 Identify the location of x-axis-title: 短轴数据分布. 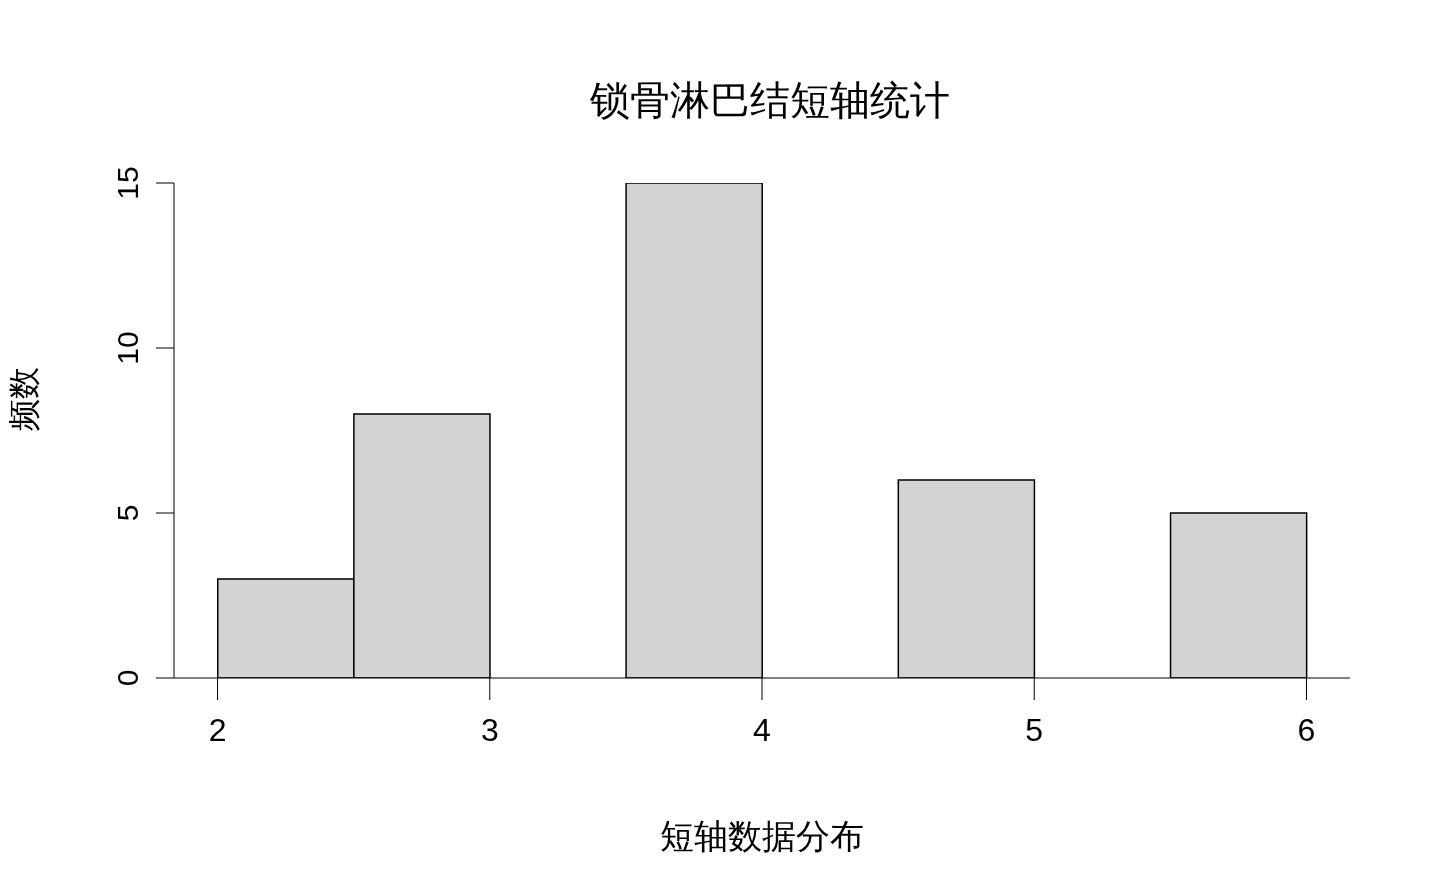
(762, 836).